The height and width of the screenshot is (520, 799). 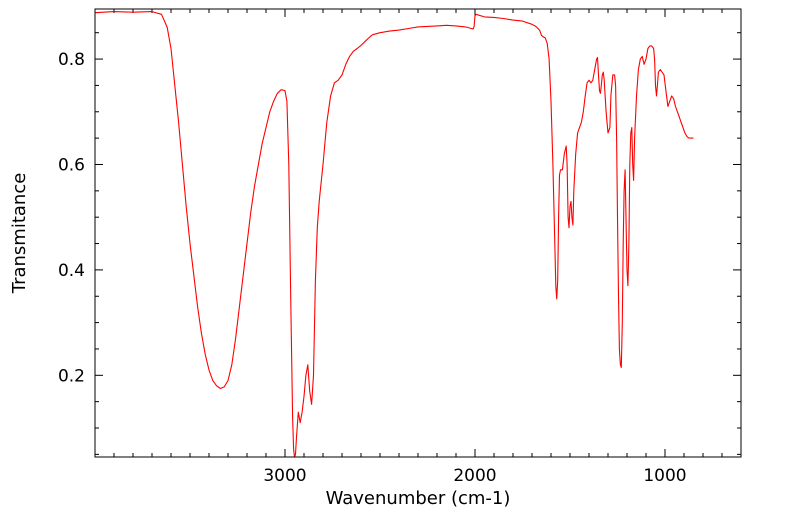 I want to click on y-axis-title: Transmitance, so click(x=19, y=234).